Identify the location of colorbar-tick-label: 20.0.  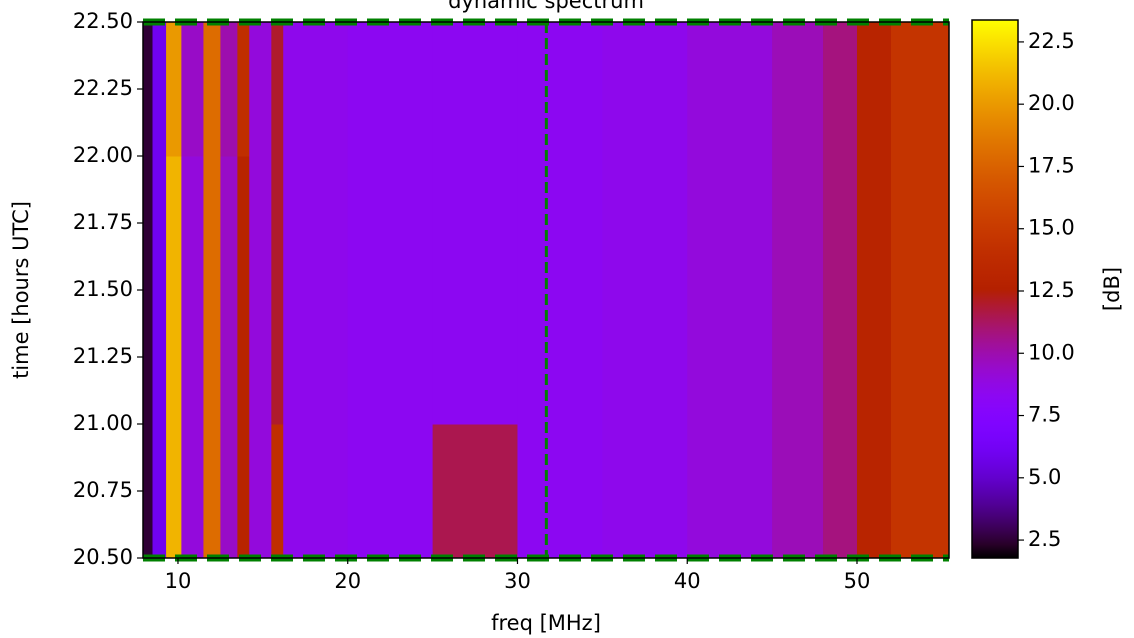
(1051, 103).